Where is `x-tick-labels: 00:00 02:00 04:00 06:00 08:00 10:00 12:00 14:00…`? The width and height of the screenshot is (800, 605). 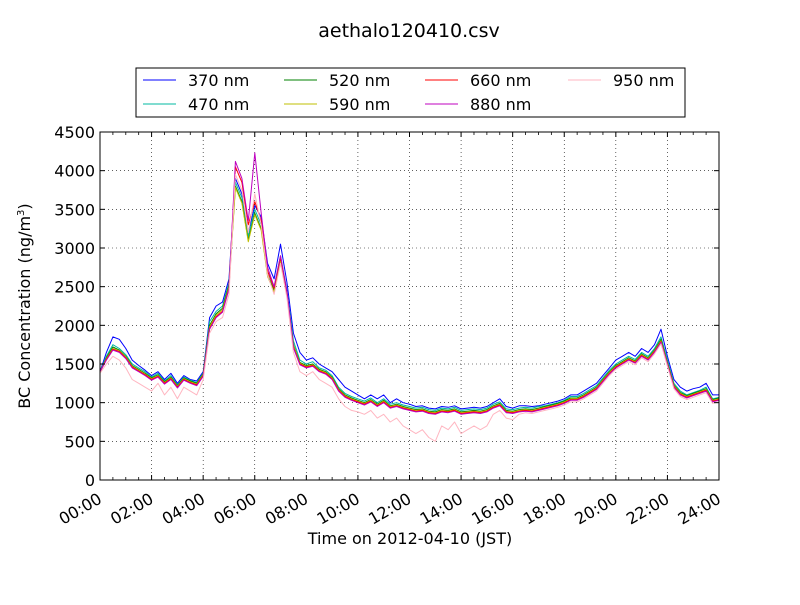 x-tick-labels: 00:00 02:00 04:00 06:00 08:00 10:00 12:00 14:00… is located at coordinates (390, 509).